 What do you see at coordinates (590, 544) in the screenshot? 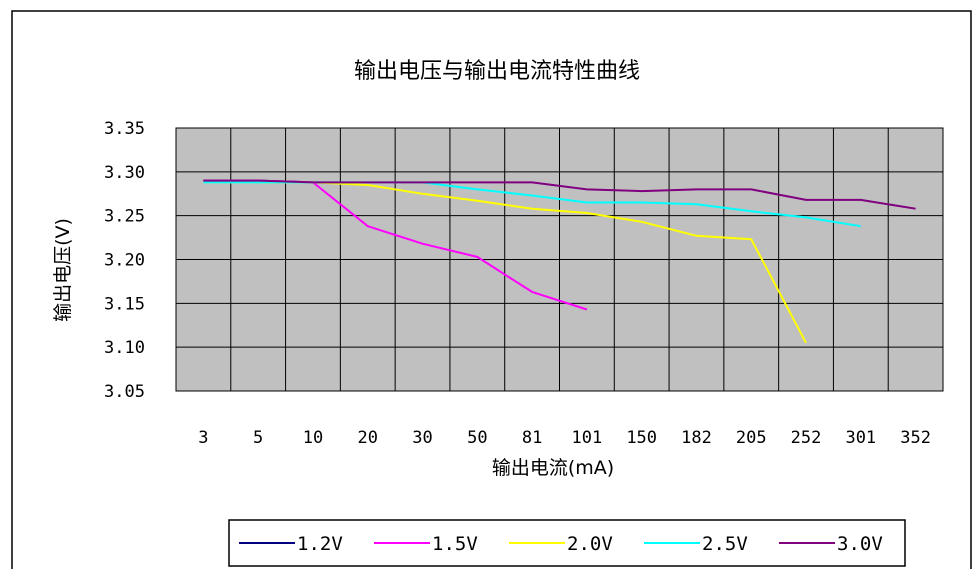
I see `legend-label: 2.0V` at bounding box center [590, 544].